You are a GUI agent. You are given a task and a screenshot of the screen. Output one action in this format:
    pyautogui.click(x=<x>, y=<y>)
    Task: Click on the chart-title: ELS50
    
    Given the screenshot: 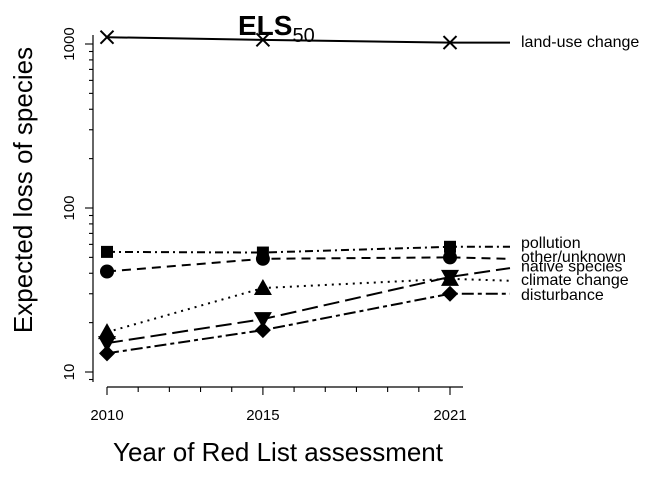 What is the action you would take?
    pyautogui.click(x=276, y=28)
    